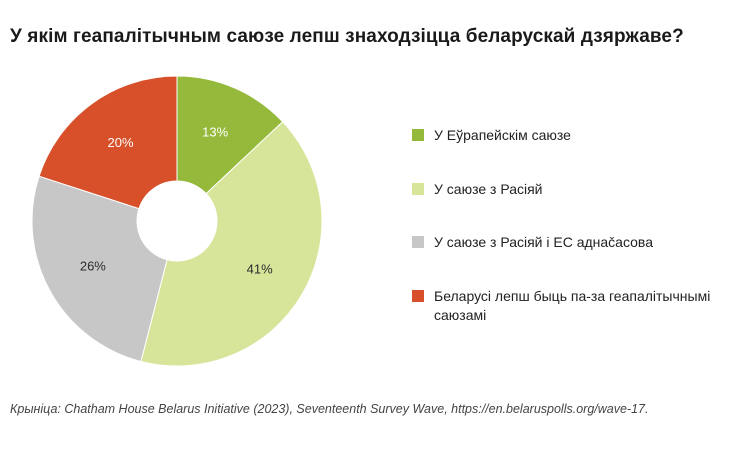  What do you see at coordinates (567, 189) in the screenshot?
I see `legend-item-russia: У саюзе з Расіяй` at bounding box center [567, 189].